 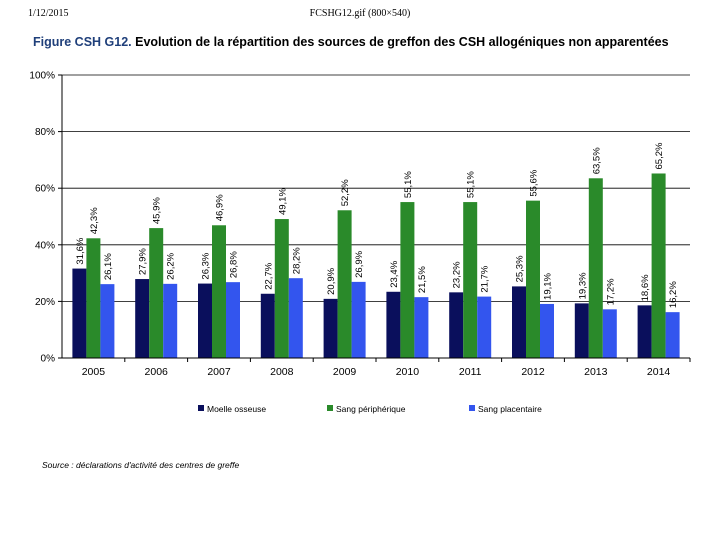 I want to click on data-label: 26,9%, so click(x=359, y=263).